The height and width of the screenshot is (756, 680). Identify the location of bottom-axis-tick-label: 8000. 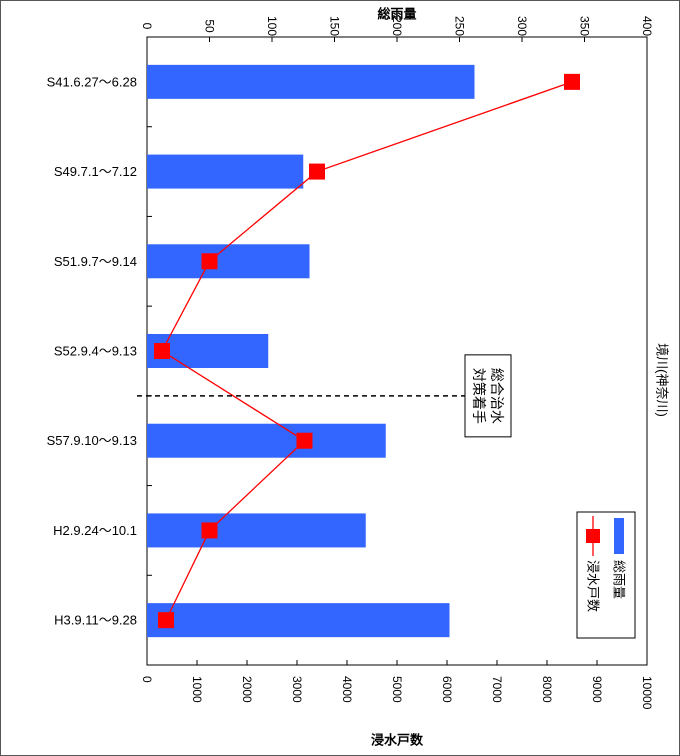
(547, 689).